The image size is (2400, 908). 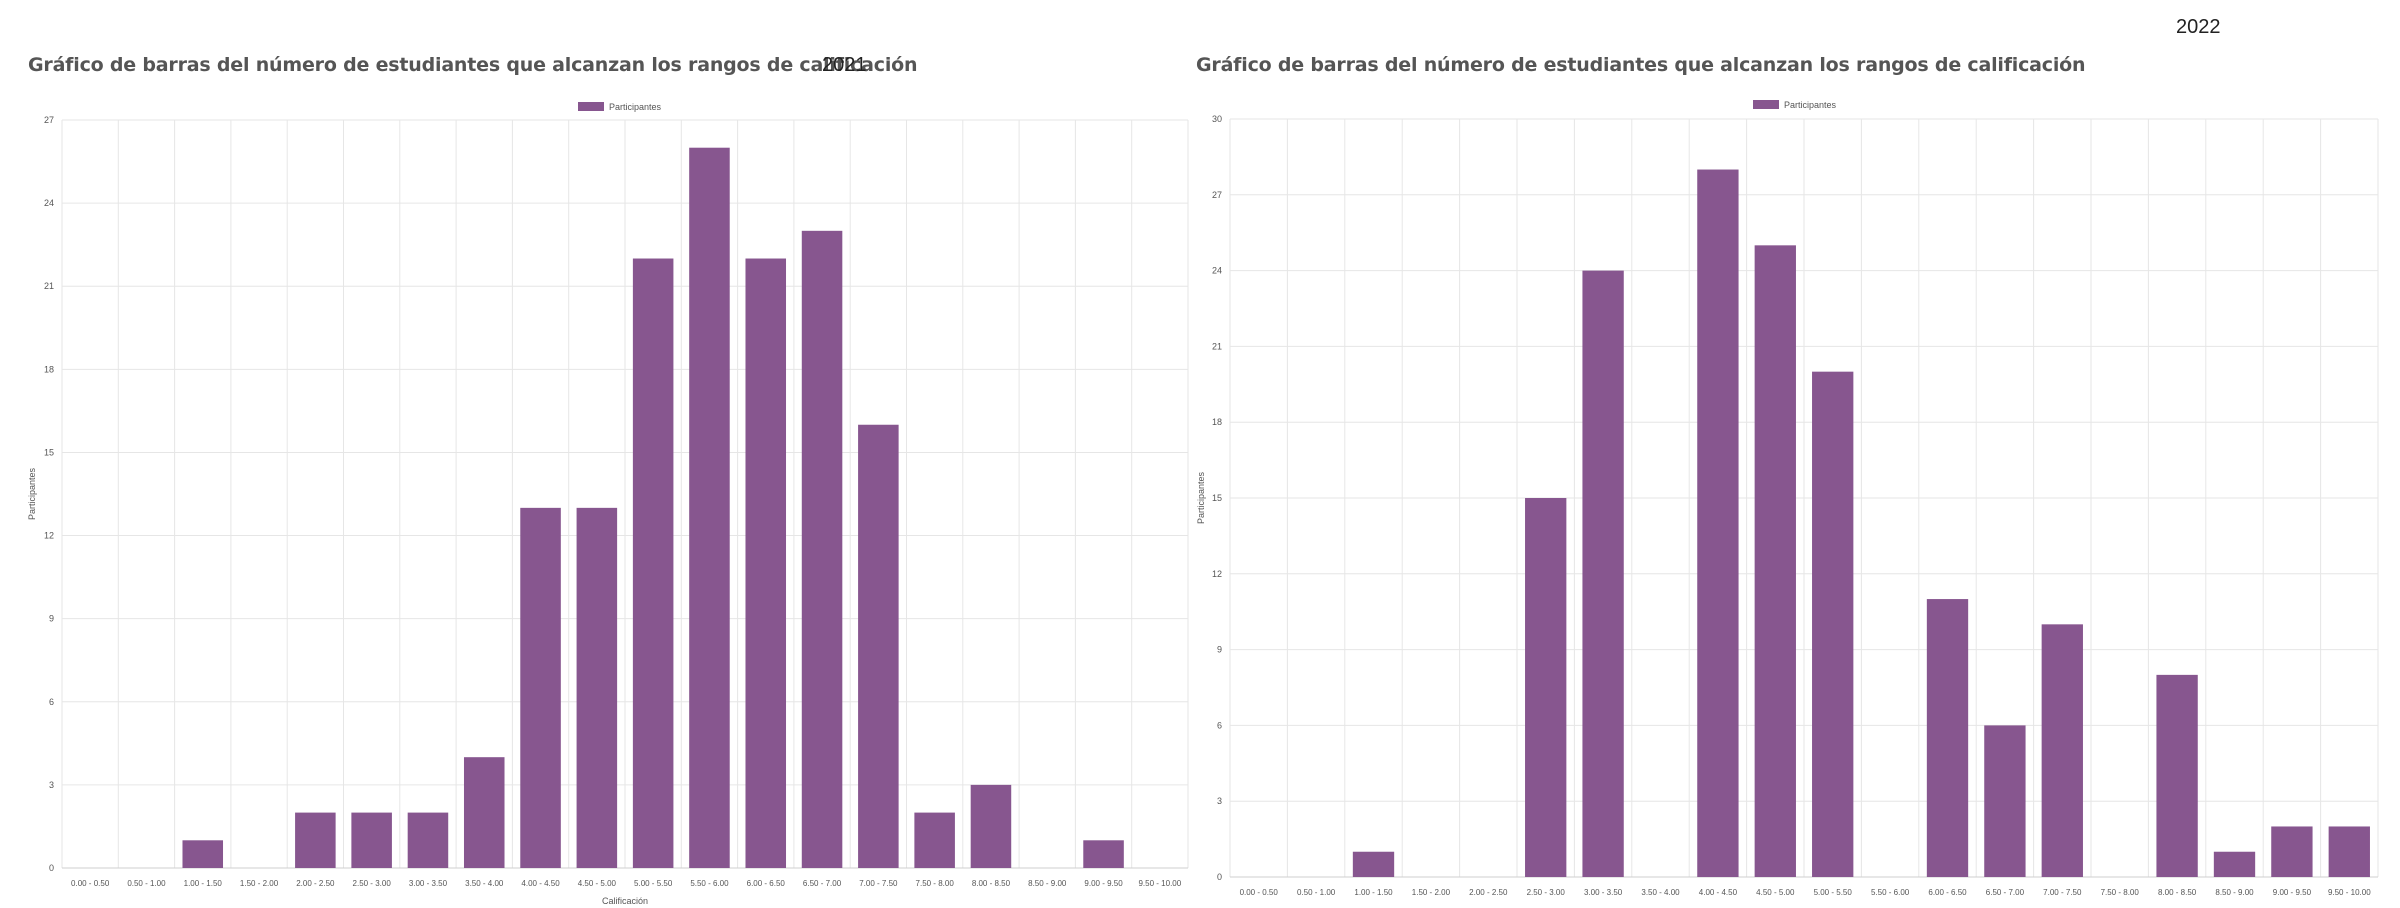 I want to click on x-tick-label: 2.50 - 3.00, so click(x=372, y=883).